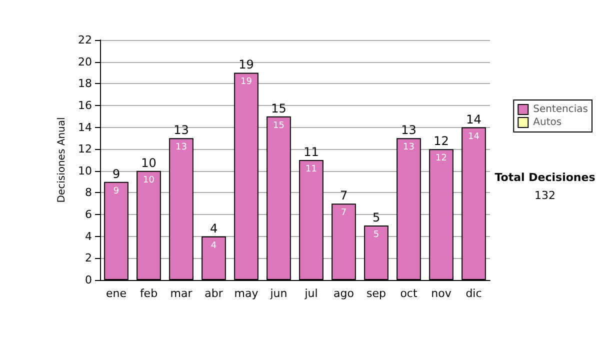 The width and height of the screenshot is (600, 340). What do you see at coordinates (116, 173) in the screenshot?
I see `total-label: 9` at bounding box center [116, 173].